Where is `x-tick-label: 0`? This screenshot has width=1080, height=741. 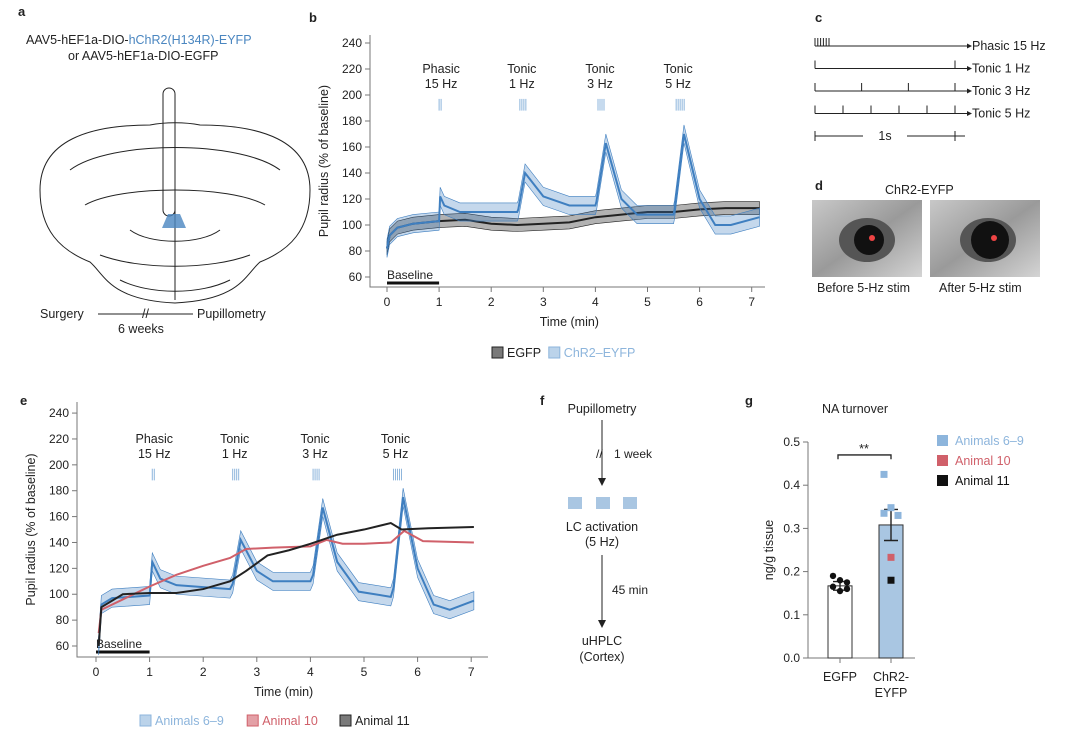
x-tick-label: 0 is located at coordinates (387, 302).